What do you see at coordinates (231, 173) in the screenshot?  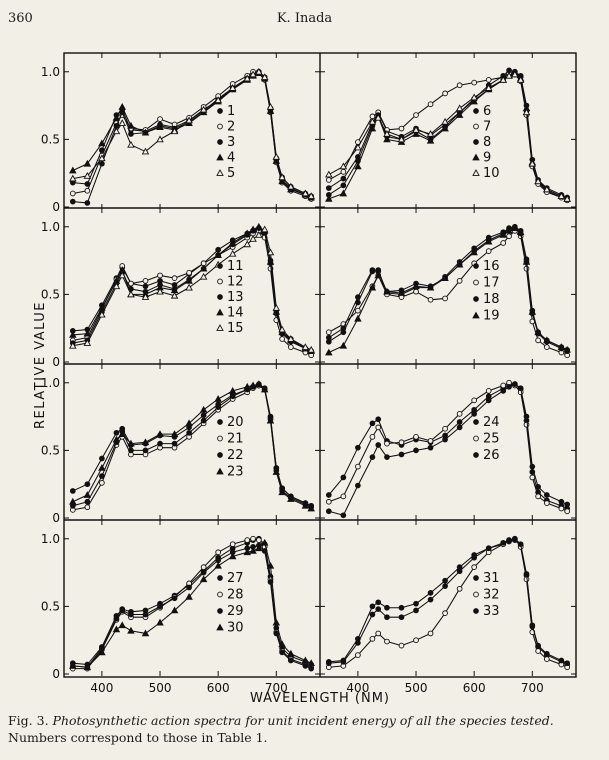 I see `legend-label-5: 5` at bounding box center [231, 173].